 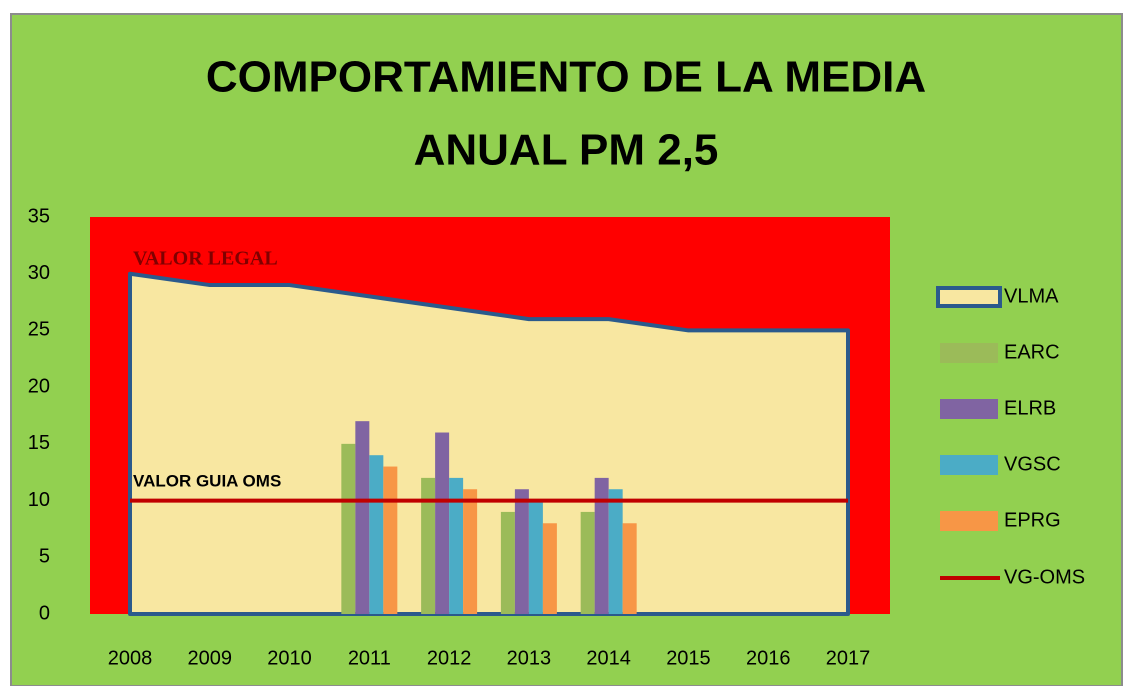 I want to click on x-tick-label: 2011, so click(x=369, y=658).